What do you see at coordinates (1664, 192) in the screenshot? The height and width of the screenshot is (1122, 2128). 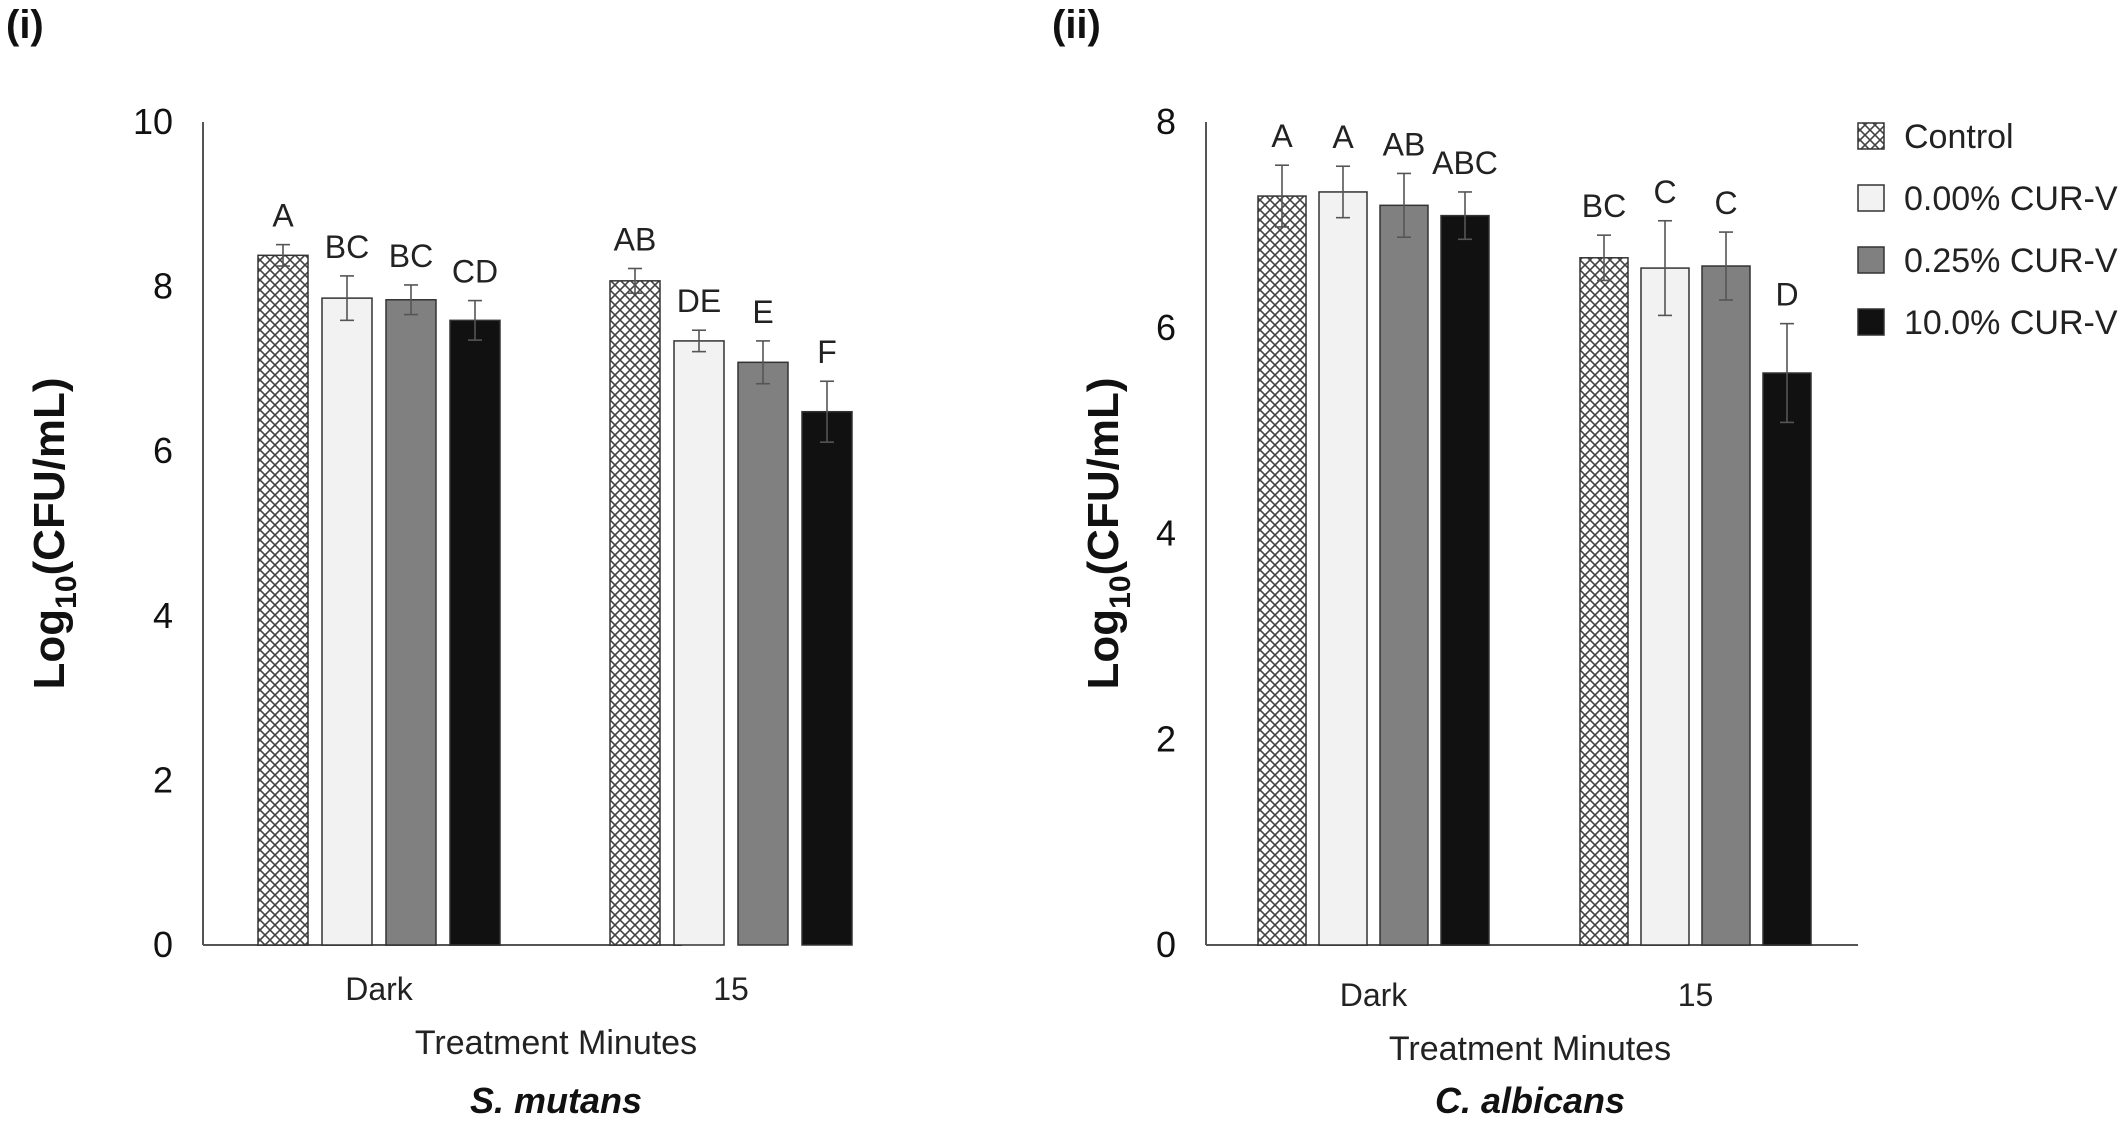 I see `significance-label-15-0-00-cur-v: C` at bounding box center [1664, 192].